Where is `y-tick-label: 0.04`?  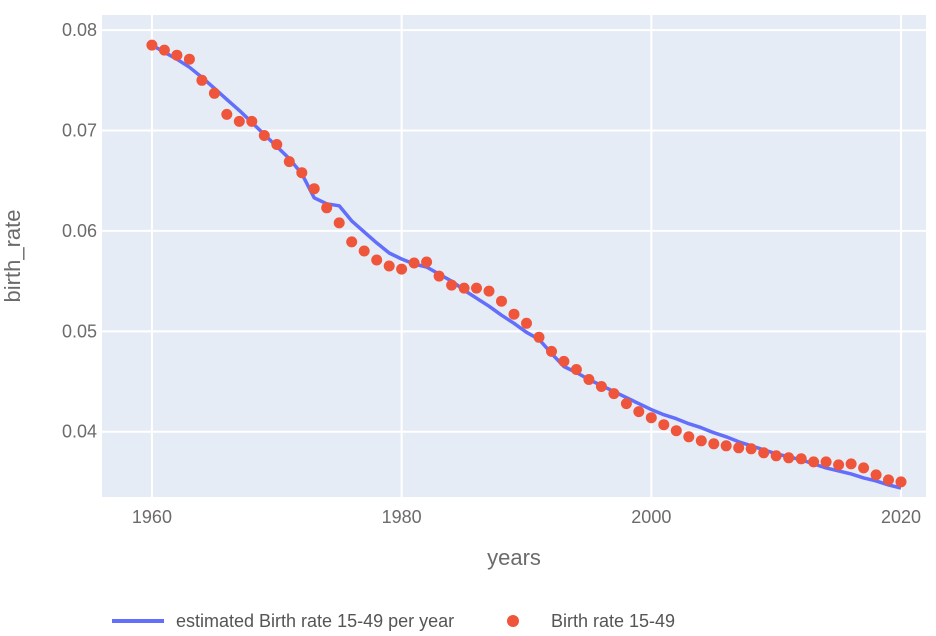
y-tick-label: 0.04 is located at coordinates (79, 432).